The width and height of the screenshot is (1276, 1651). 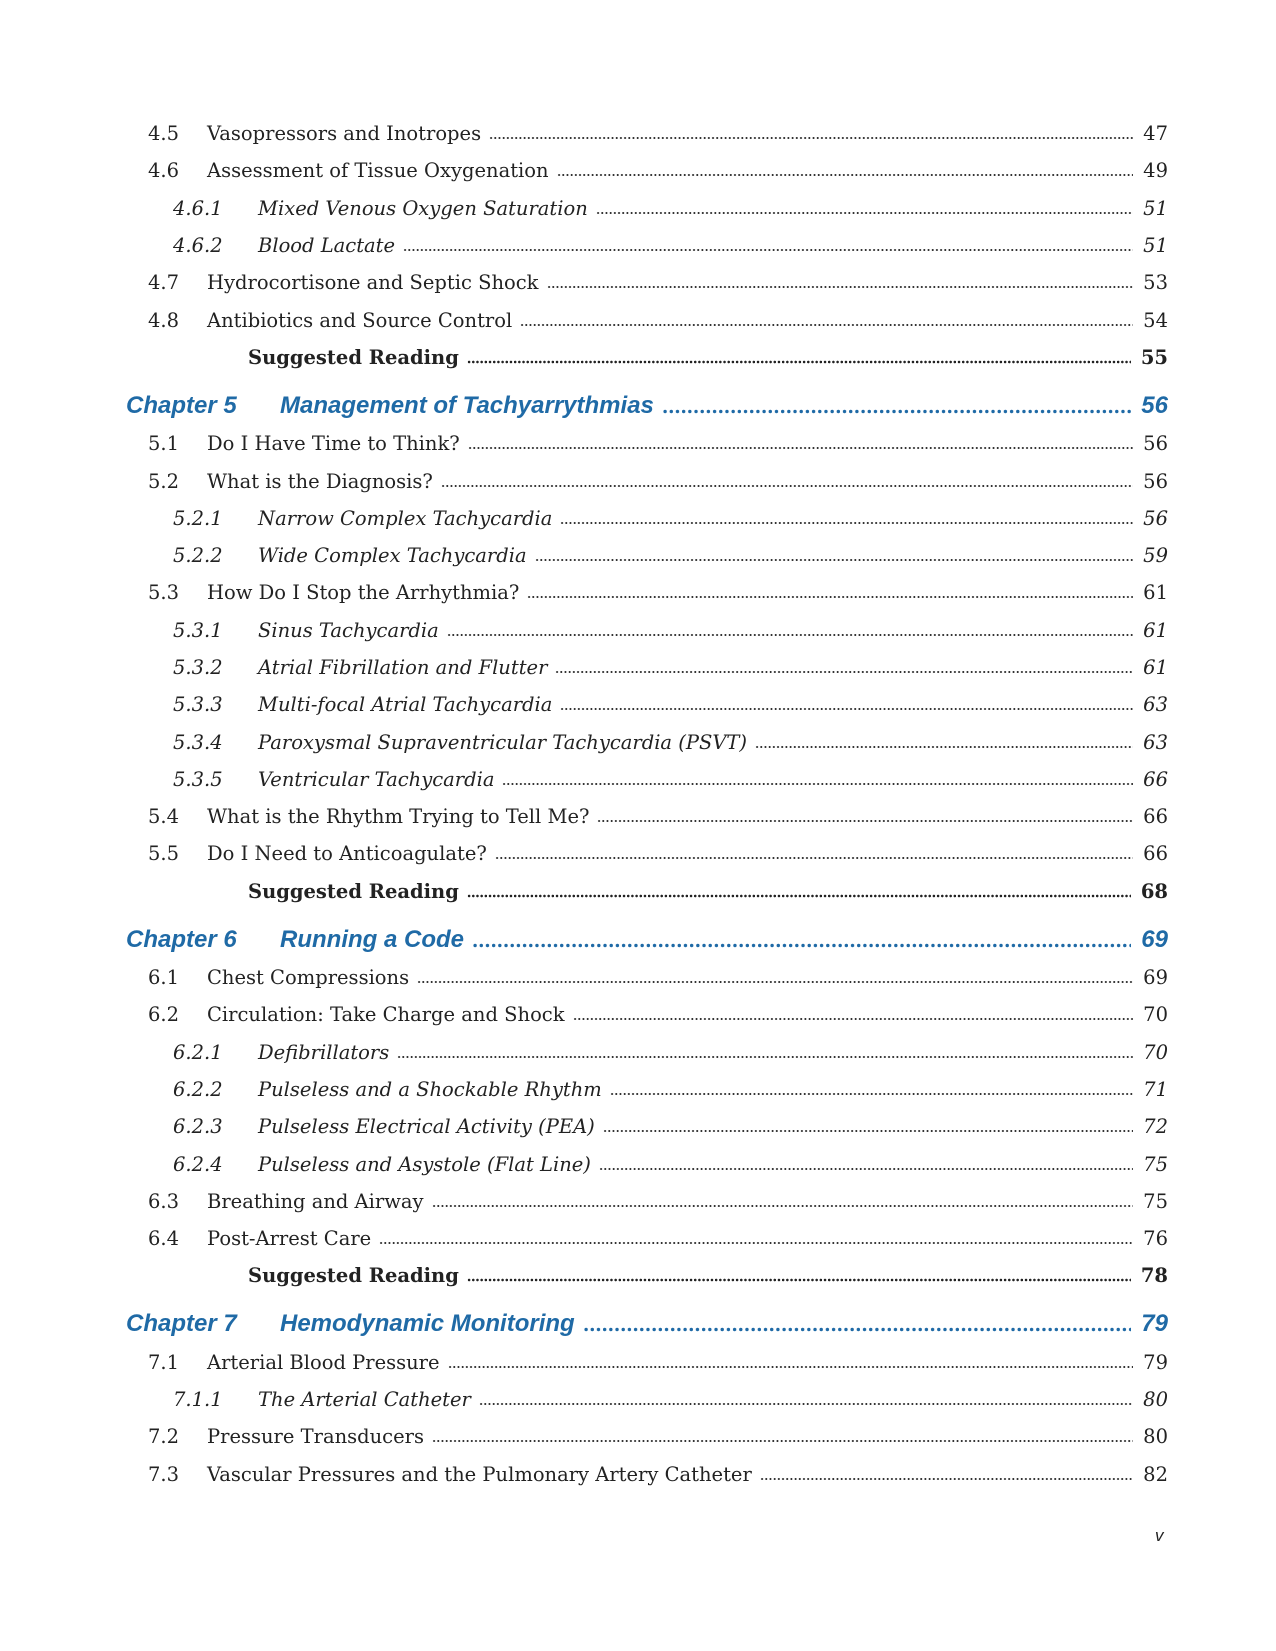 I want to click on entry-title: Chest Compressions, so click(x=308, y=978).